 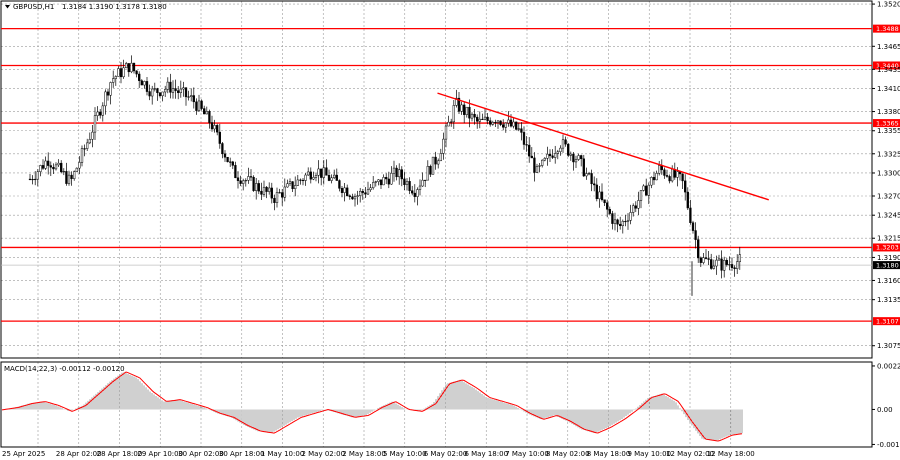 What do you see at coordinates (603, 146) in the screenshot?
I see `downtrend-line` at bounding box center [603, 146].